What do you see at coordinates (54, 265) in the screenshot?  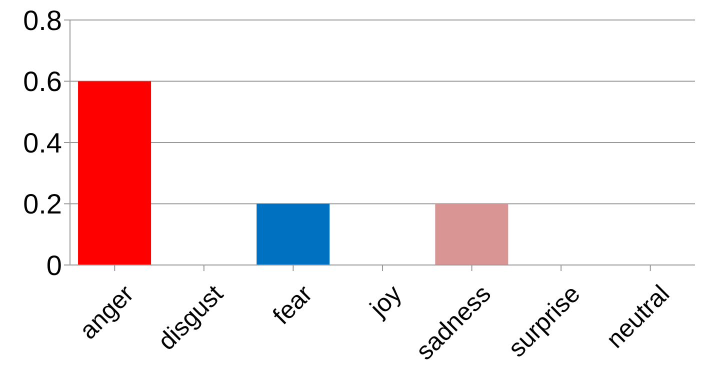 I see `y-tick-label: 0` at bounding box center [54, 265].